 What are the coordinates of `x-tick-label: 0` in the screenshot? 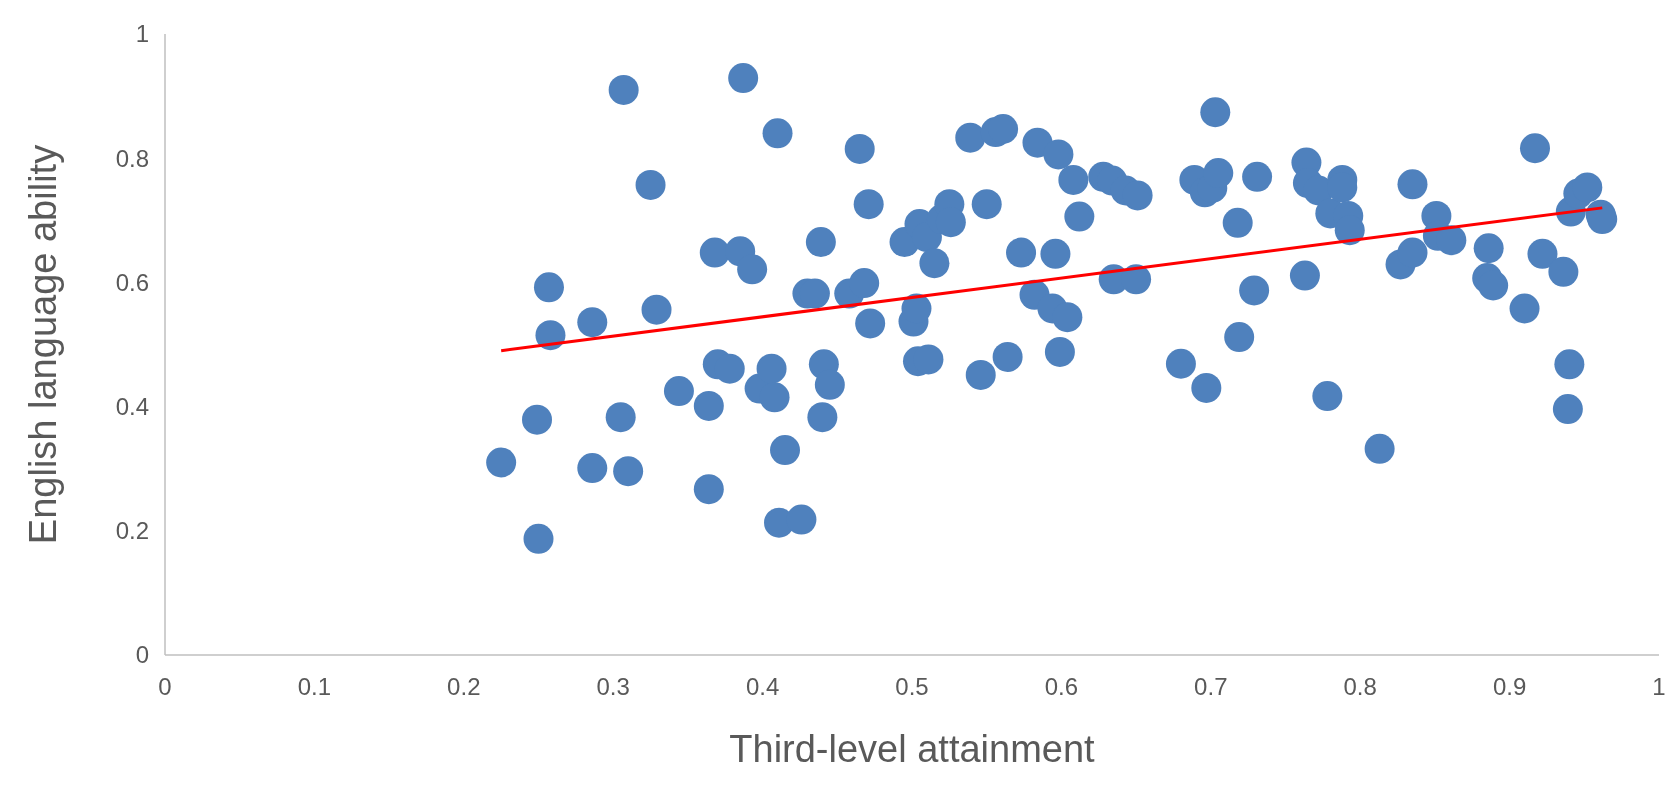 It's located at (165, 686).